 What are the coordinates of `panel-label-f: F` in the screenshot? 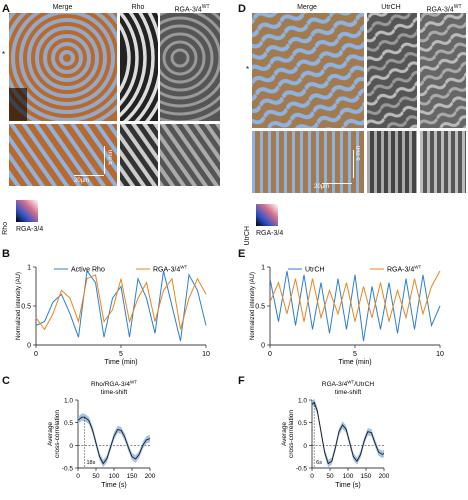 It's located at (241, 381).